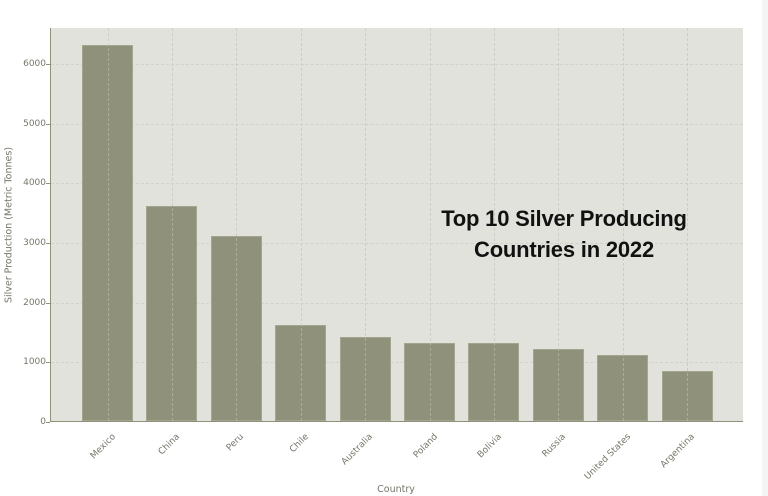 The height and width of the screenshot is (496, 768). What do you see at coordinates (34, 242) in the screenshot?
I see `y-tick-label: 3000` at bounding box center [34, 242].